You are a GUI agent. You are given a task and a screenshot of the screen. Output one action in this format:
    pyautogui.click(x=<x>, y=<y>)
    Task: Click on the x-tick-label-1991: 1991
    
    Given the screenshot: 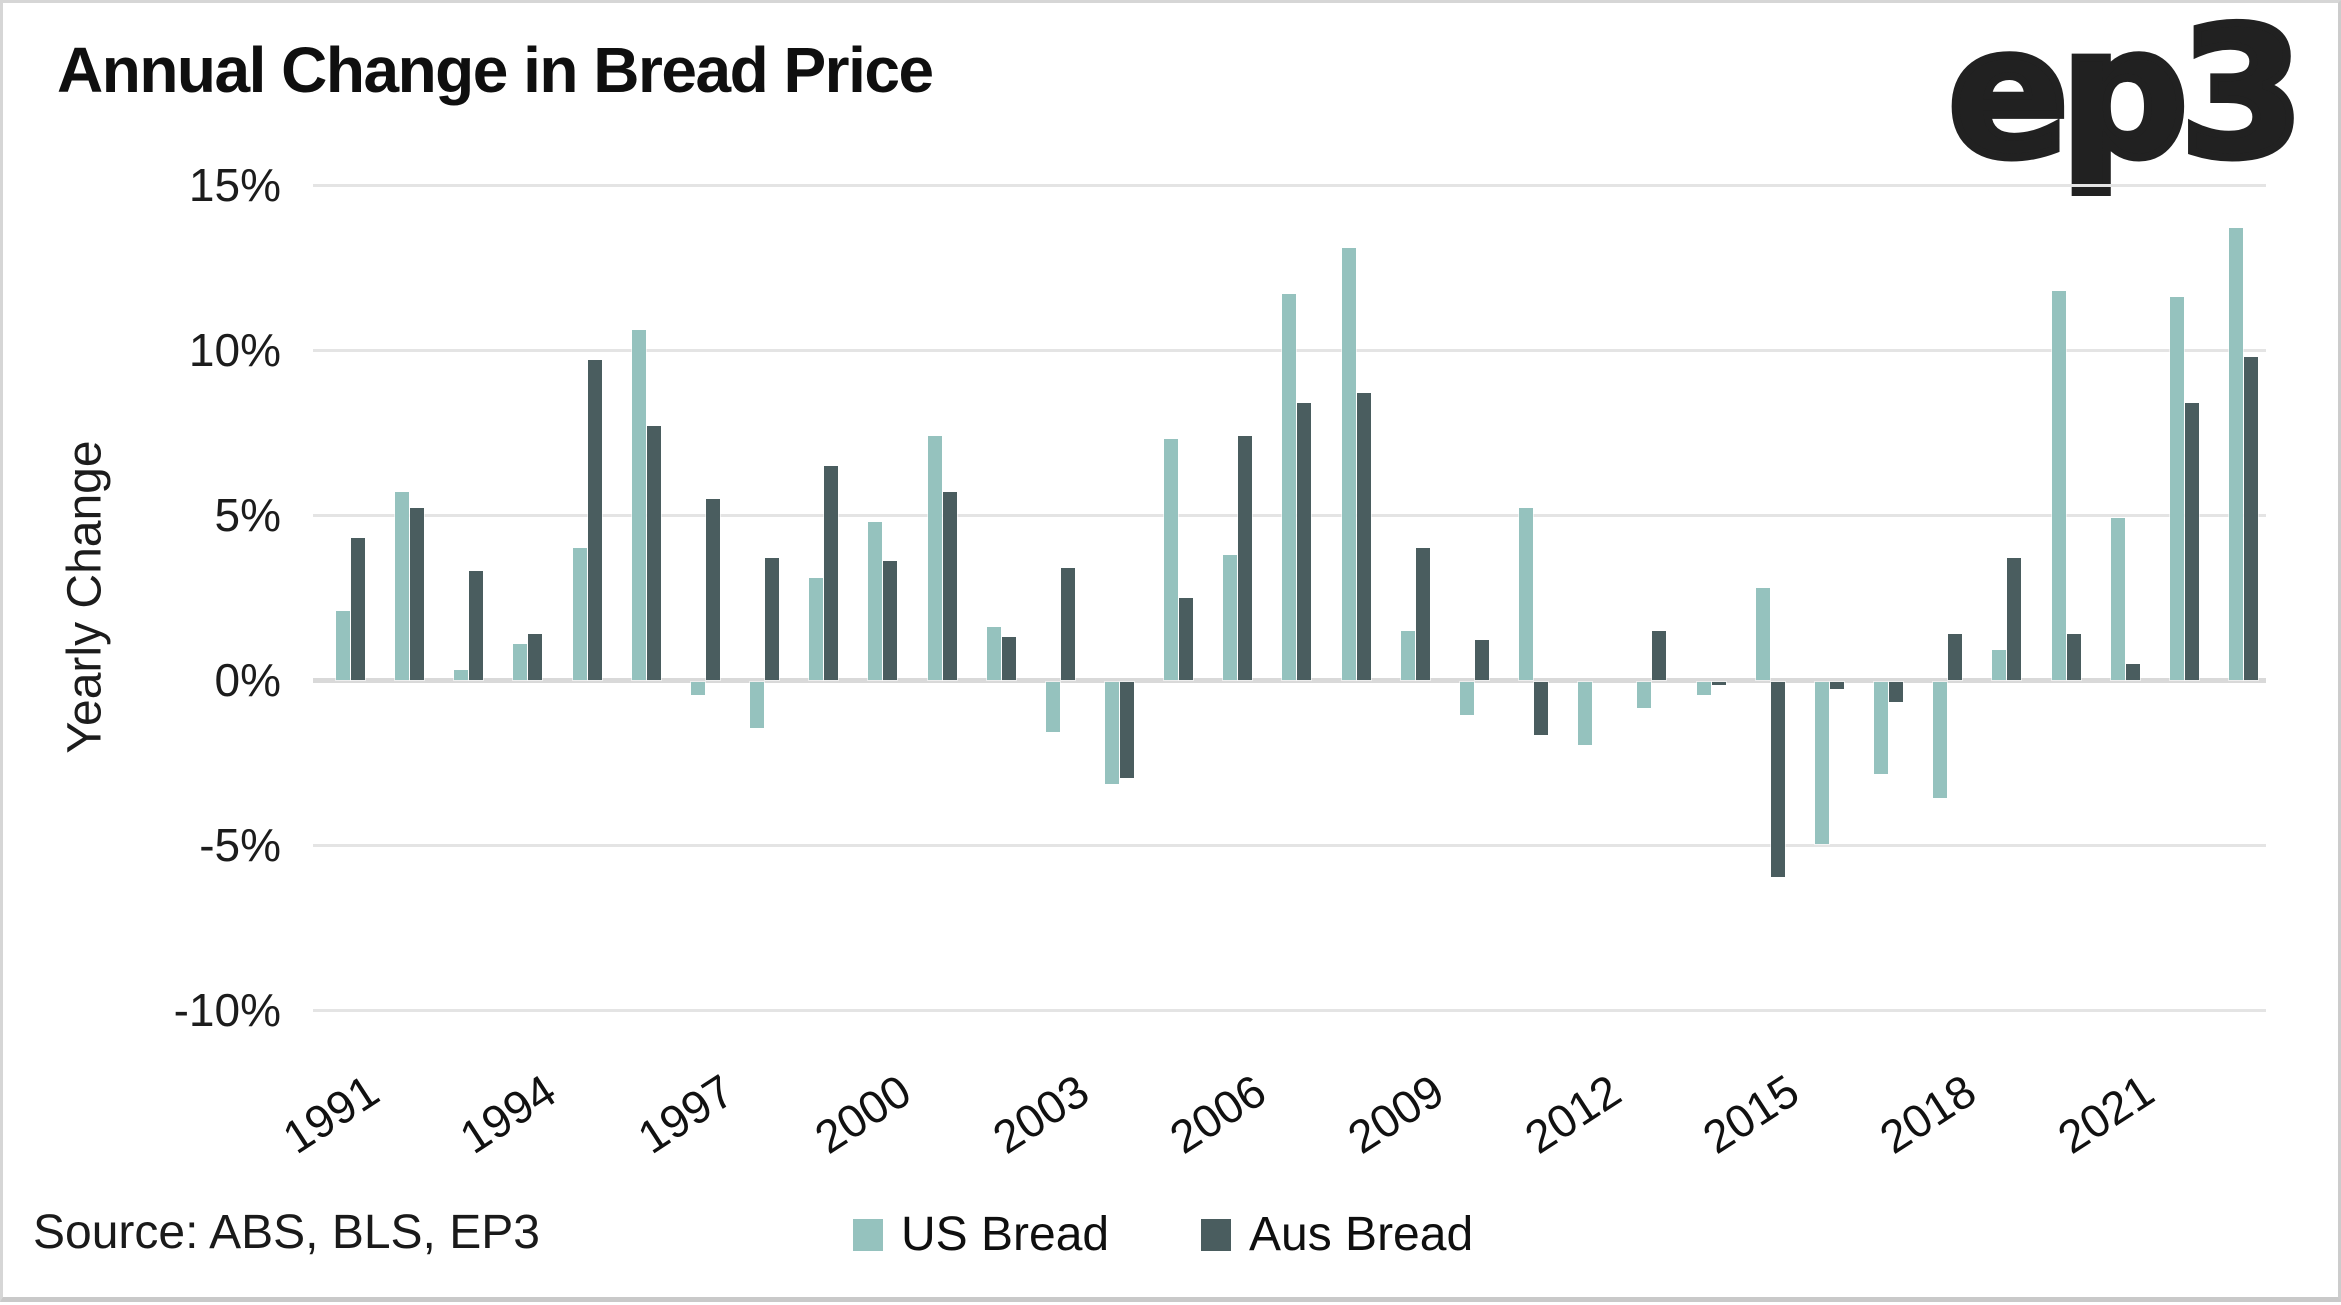 What is the action you would take?
    pyautogui.click(x=330, y=1114)
    